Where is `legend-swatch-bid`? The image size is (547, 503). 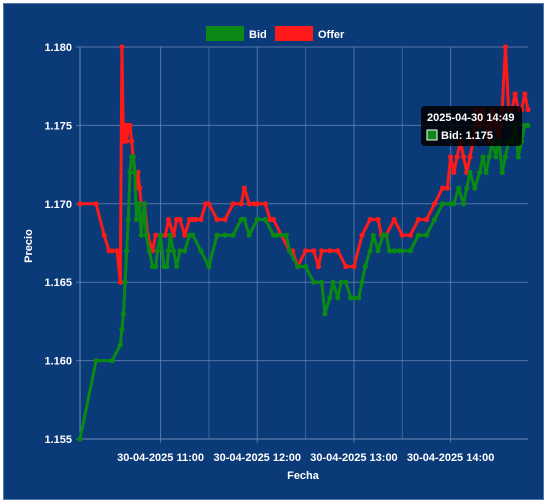 legend-swatch-bid is located at coordinates (225, 33).